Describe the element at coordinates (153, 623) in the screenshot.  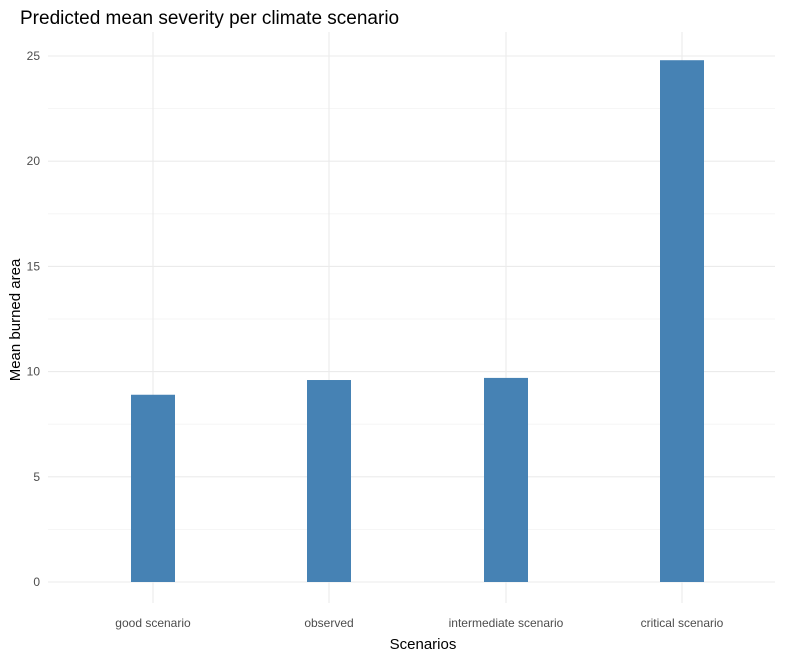
I see `x-tick-label: good scenario` at that location.